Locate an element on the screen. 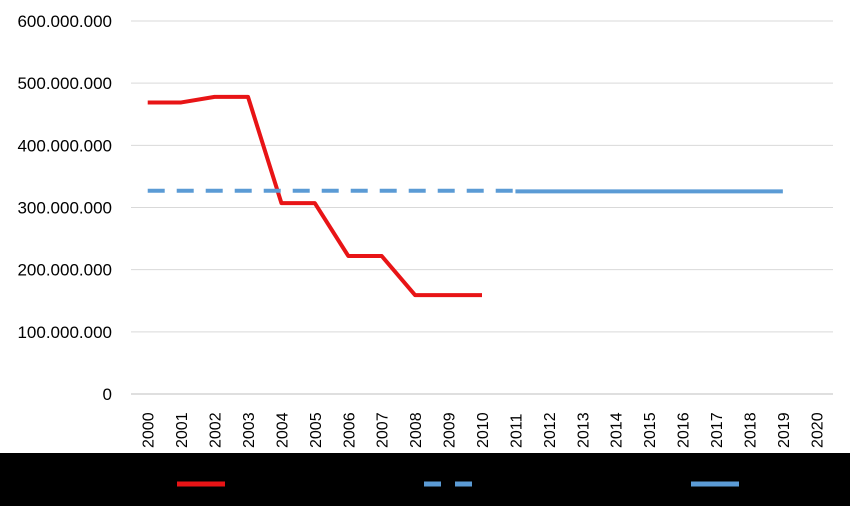 This screenshot has height=506, width=850. legend-background is located at coordinates (425, 479).